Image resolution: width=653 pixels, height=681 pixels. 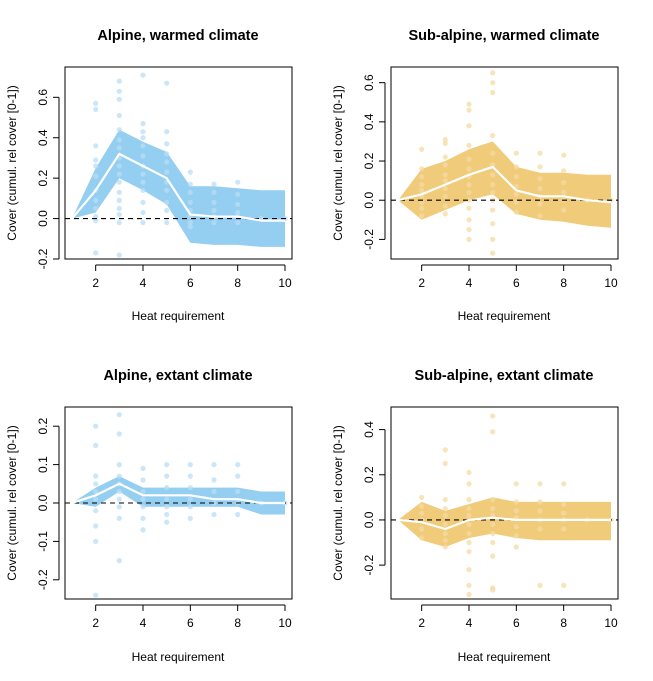 What do you see at coordinates (43, 464) in the screenshot?
I see `y-tick-label: 0.1` at bounding box center [43, 464].